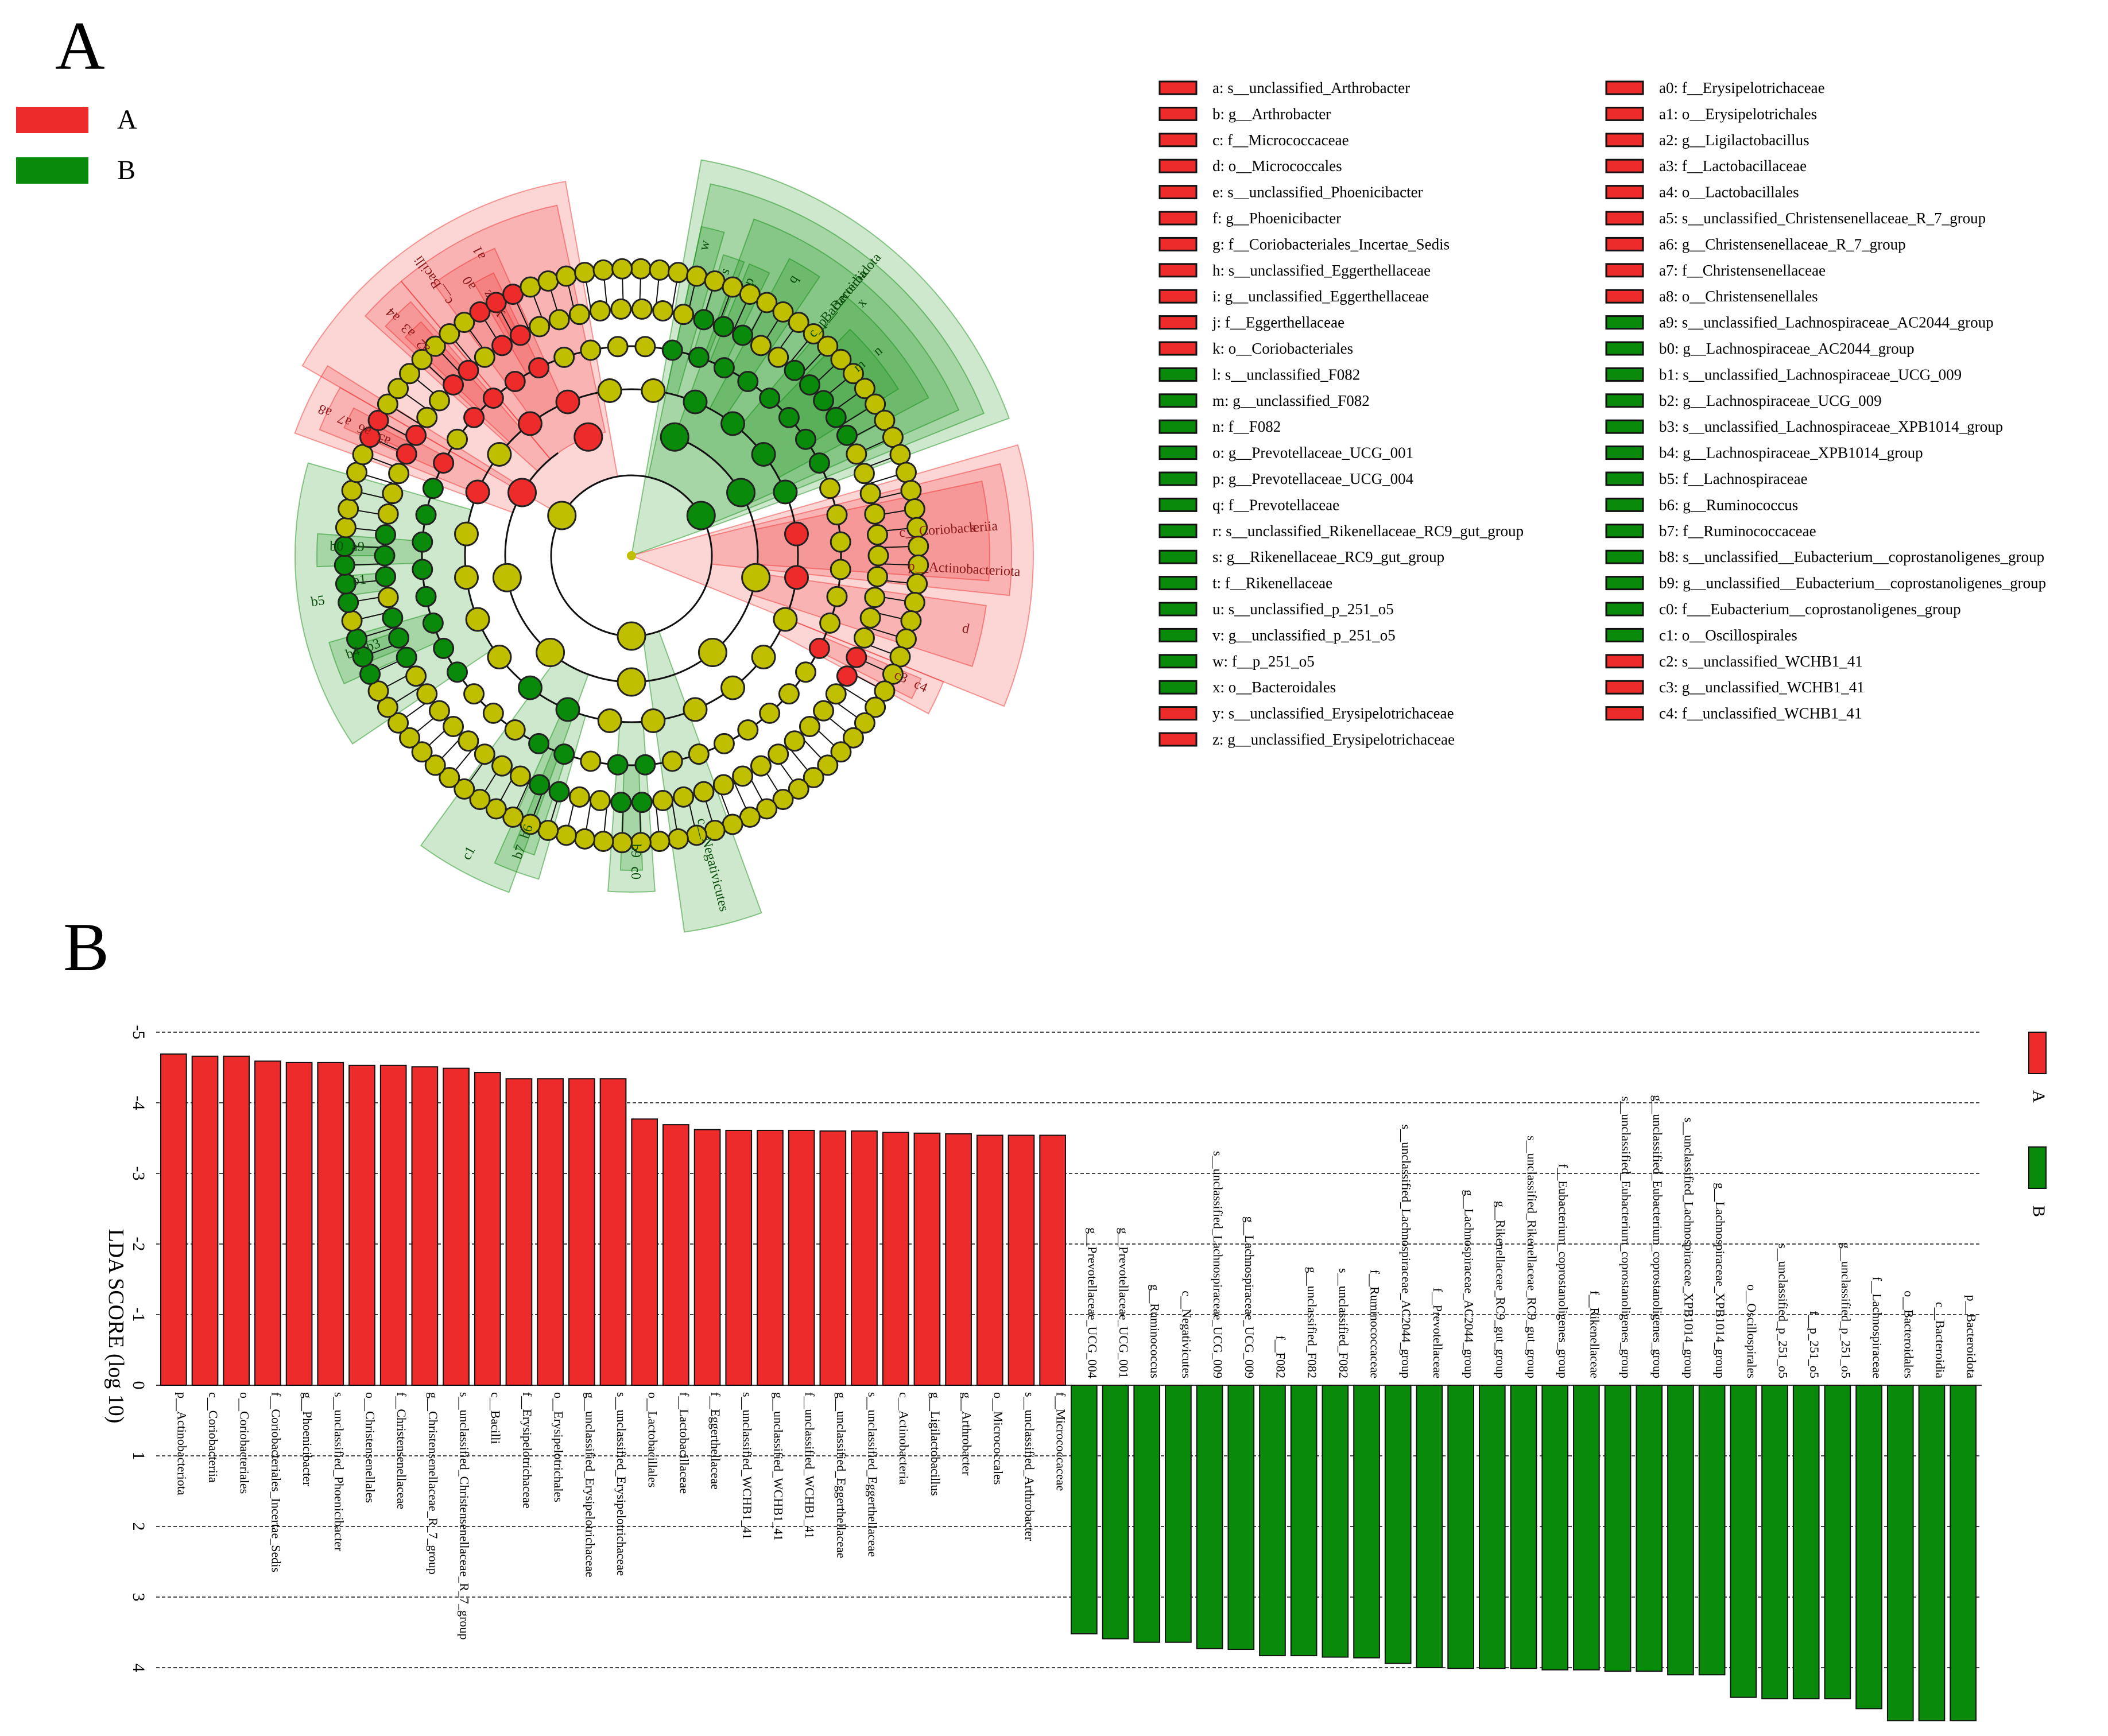 The width and height of the screenshot is (2108, 1736). Describe the element at coordinates (1815, 1344) in the screenshot. I see `lda-bar-label: f__p_251_o5` at that location.